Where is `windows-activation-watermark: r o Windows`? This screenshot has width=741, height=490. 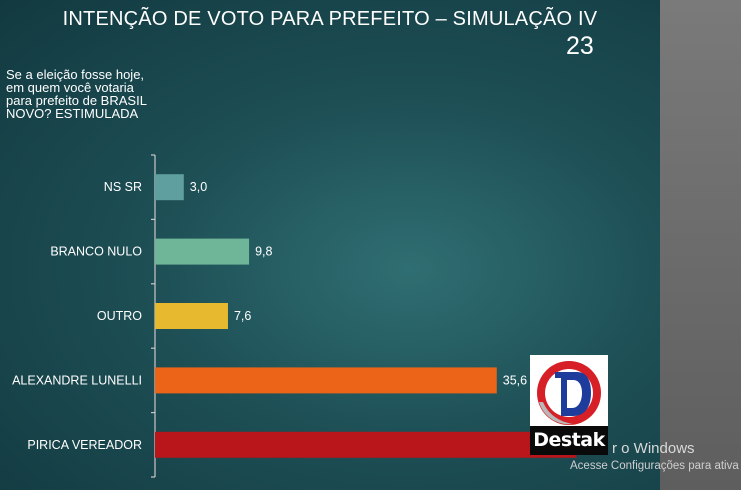
windows-activation-watermark: r o Windows is located at coordinates (653, 448).